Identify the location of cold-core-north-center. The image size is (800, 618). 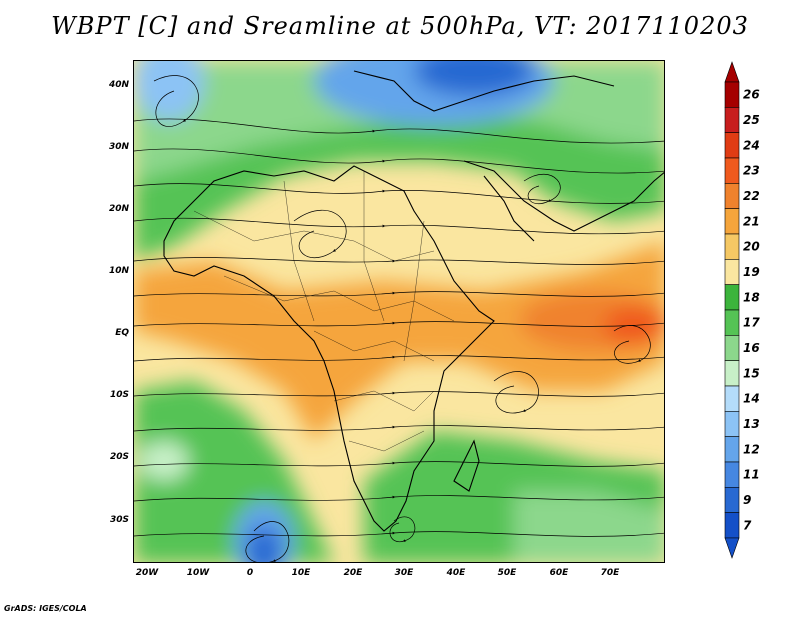
(474, 78).